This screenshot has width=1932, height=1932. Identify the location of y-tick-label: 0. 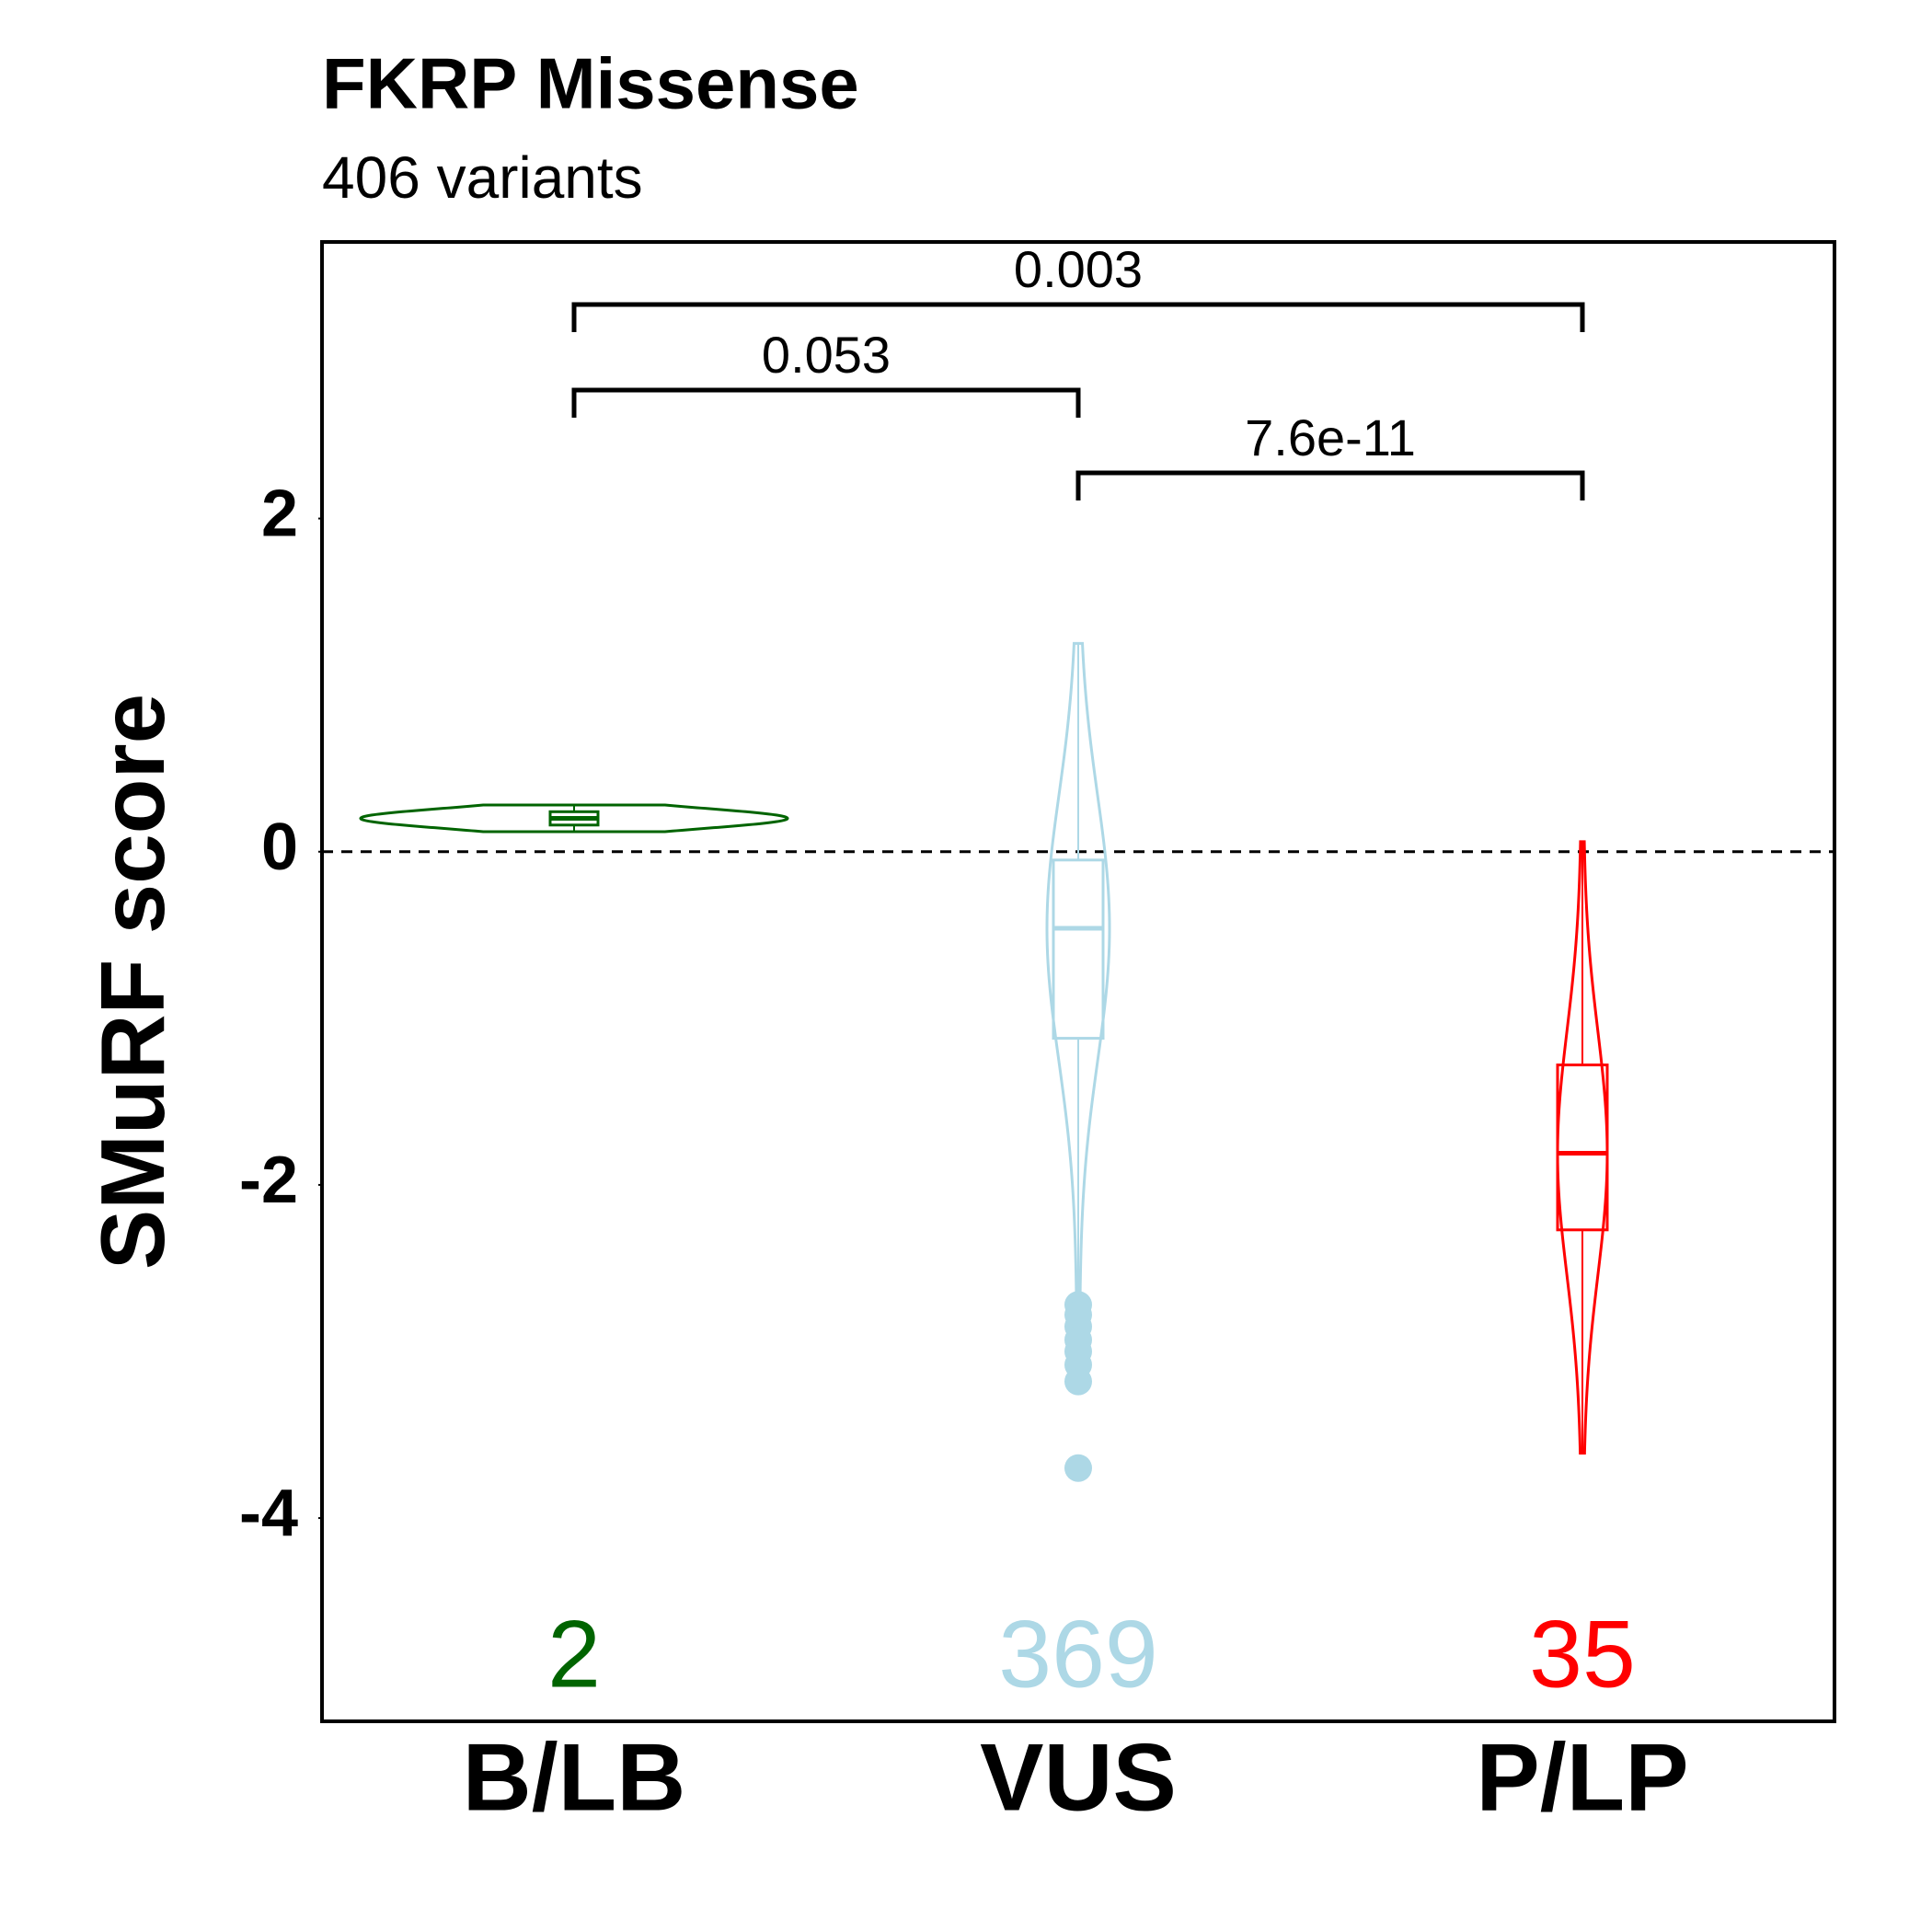
(279, 847).